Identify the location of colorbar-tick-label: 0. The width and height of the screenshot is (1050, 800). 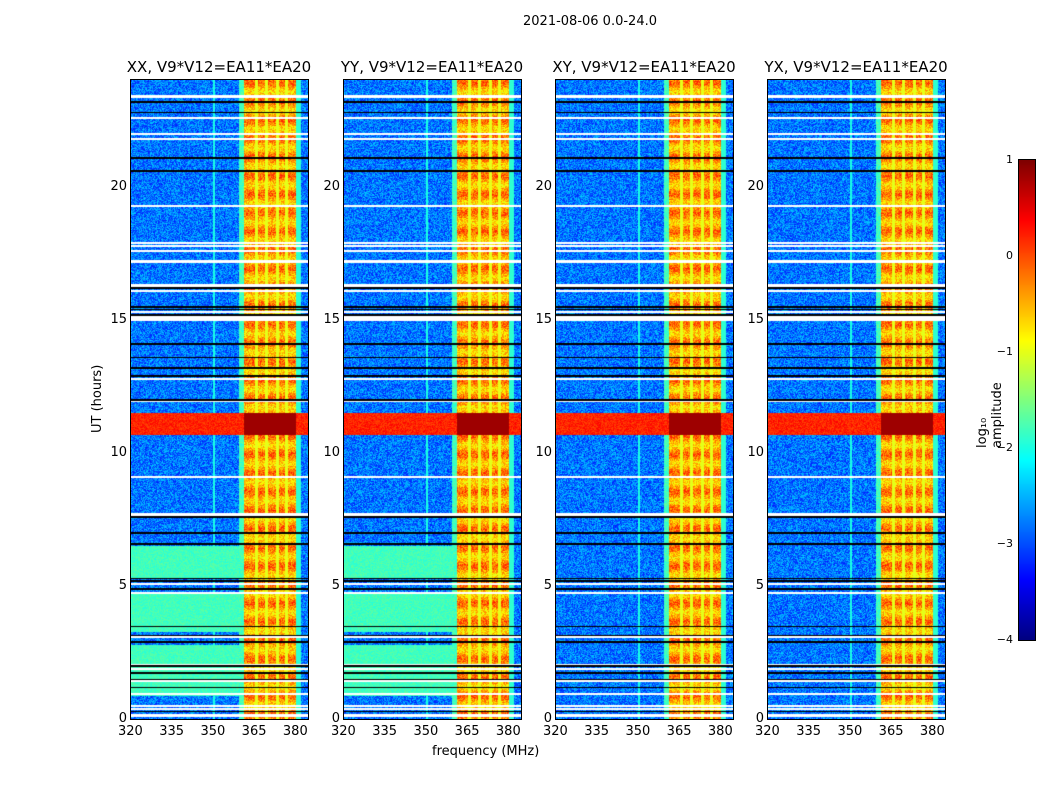
(1009, 255).